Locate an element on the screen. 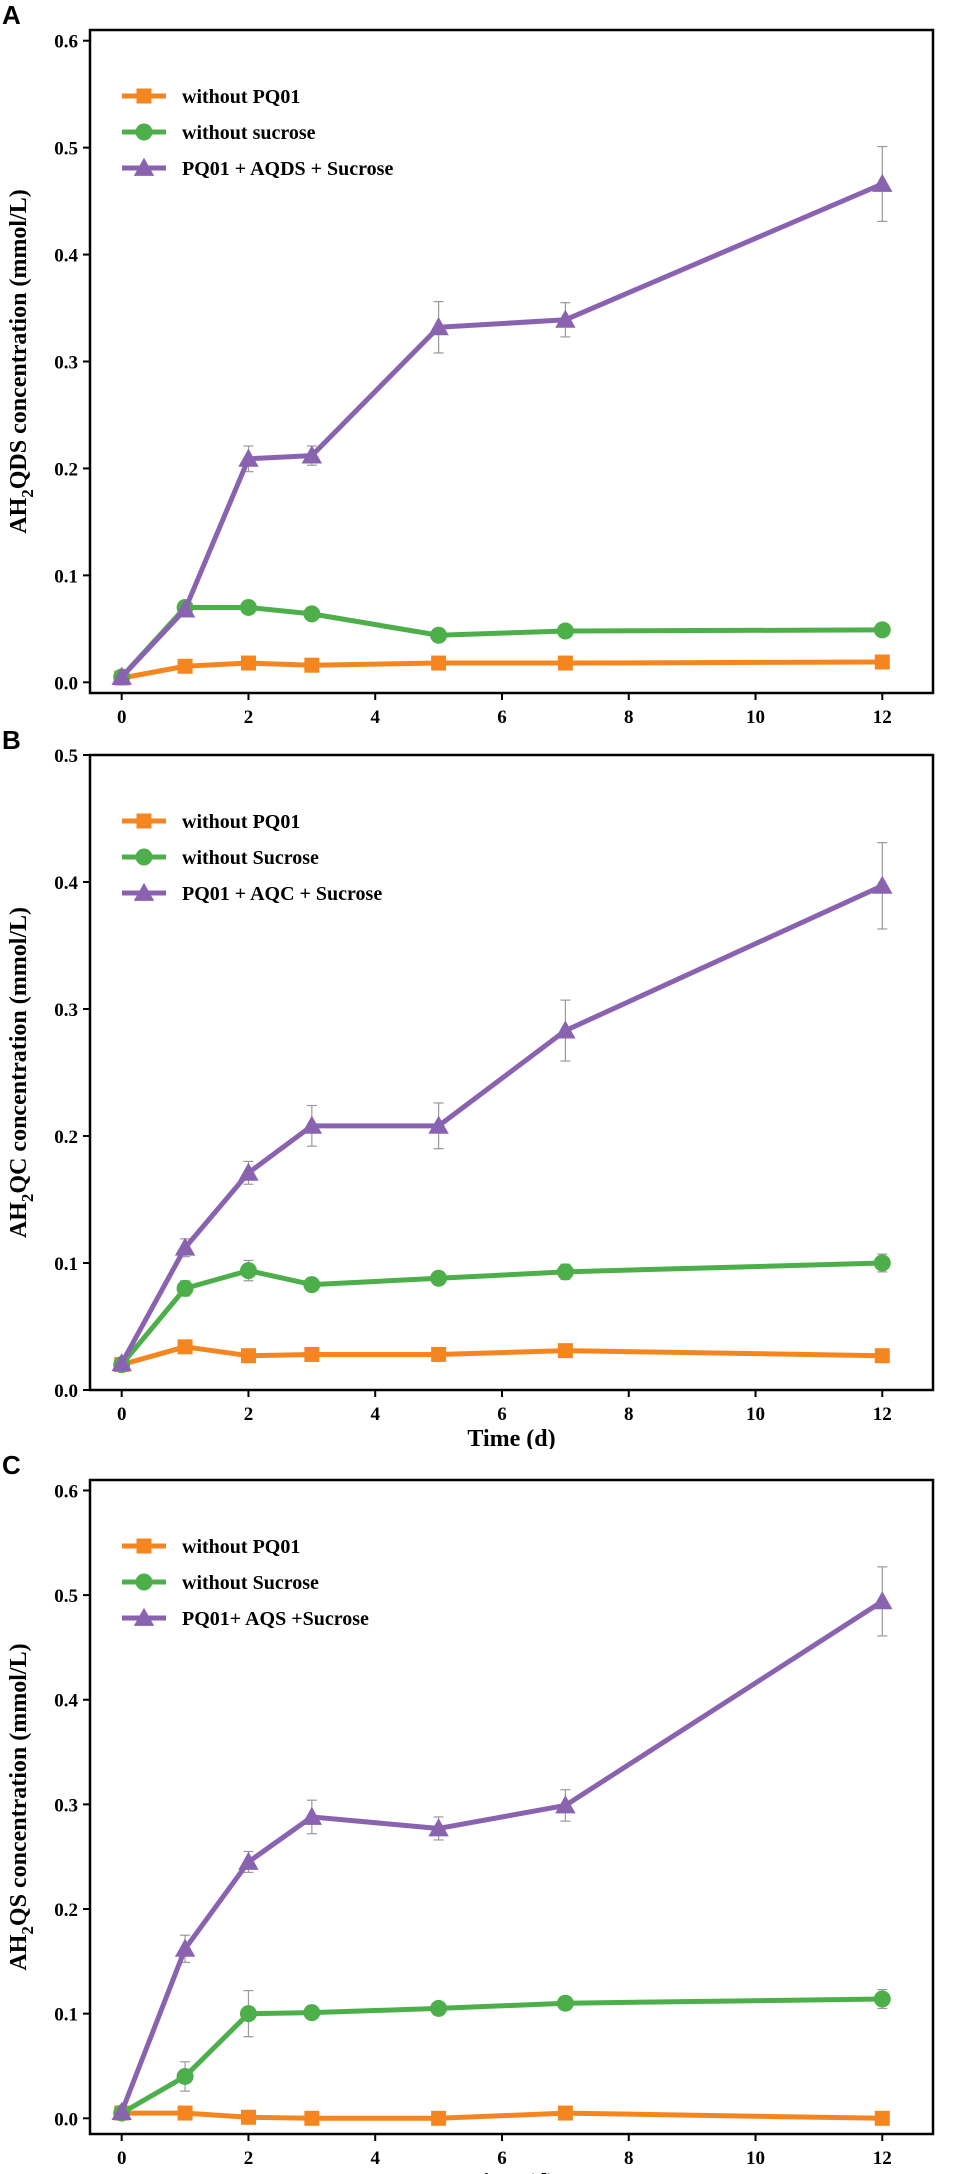  y-axis-title-suffix: QDS concentration (mmol/L) is located at coordinates (19, 339).